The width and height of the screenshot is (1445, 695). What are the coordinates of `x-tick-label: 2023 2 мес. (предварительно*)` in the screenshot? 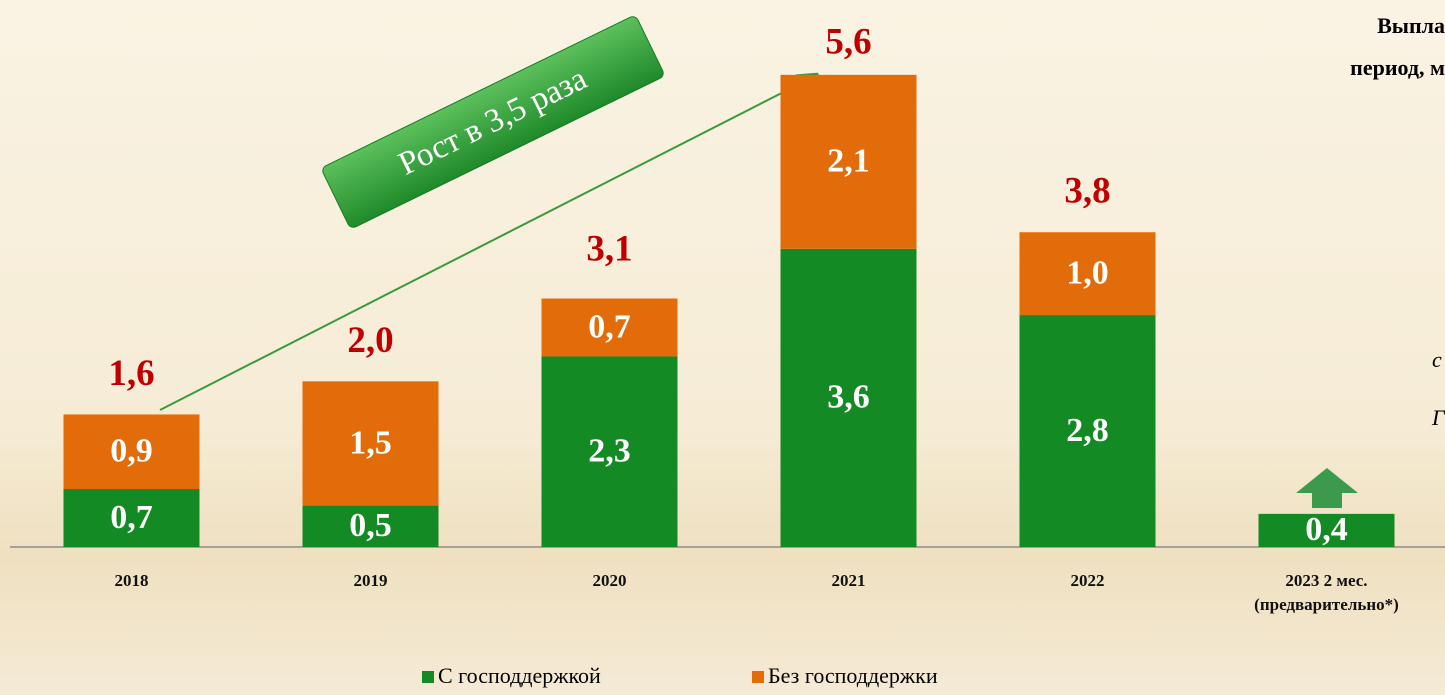 It's located at (1326, 592).